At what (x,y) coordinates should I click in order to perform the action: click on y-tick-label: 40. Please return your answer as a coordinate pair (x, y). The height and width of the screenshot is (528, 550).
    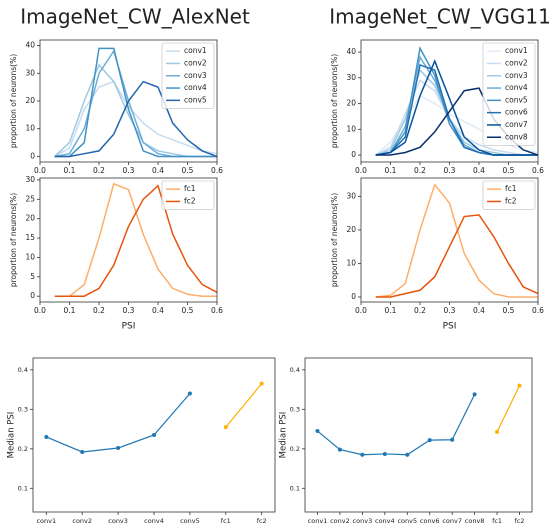
    Looking at the image, I should click on (351, 51).